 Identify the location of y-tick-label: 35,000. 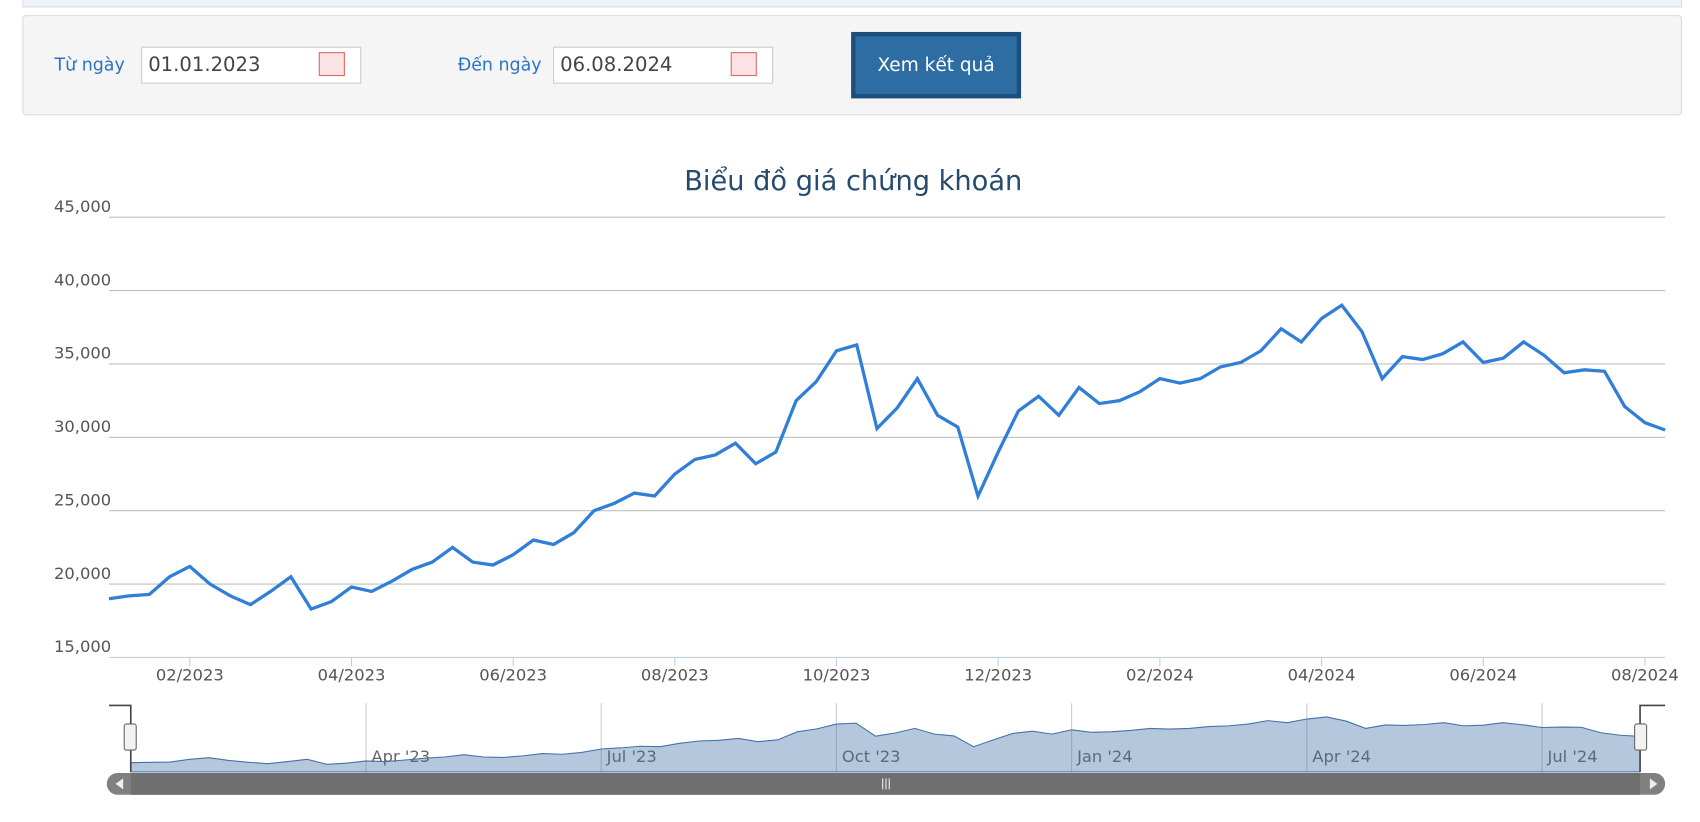
(82, 353).